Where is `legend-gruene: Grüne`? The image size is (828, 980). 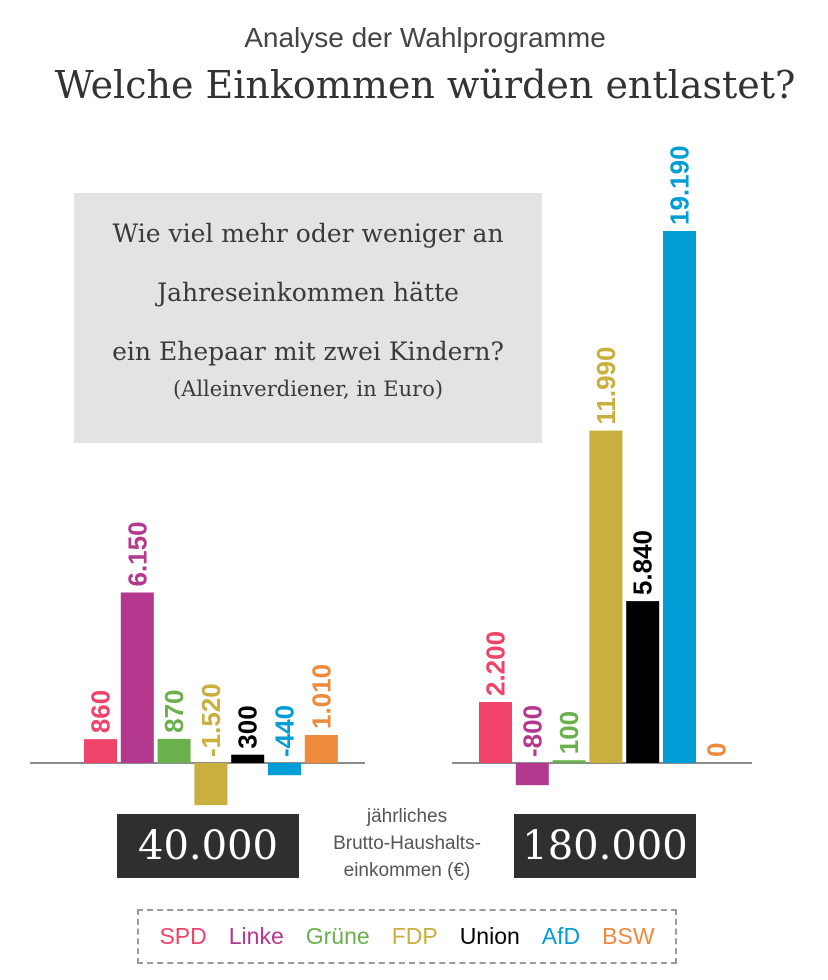 legend-gruene: Grüne is located at coordinates (337, 936).